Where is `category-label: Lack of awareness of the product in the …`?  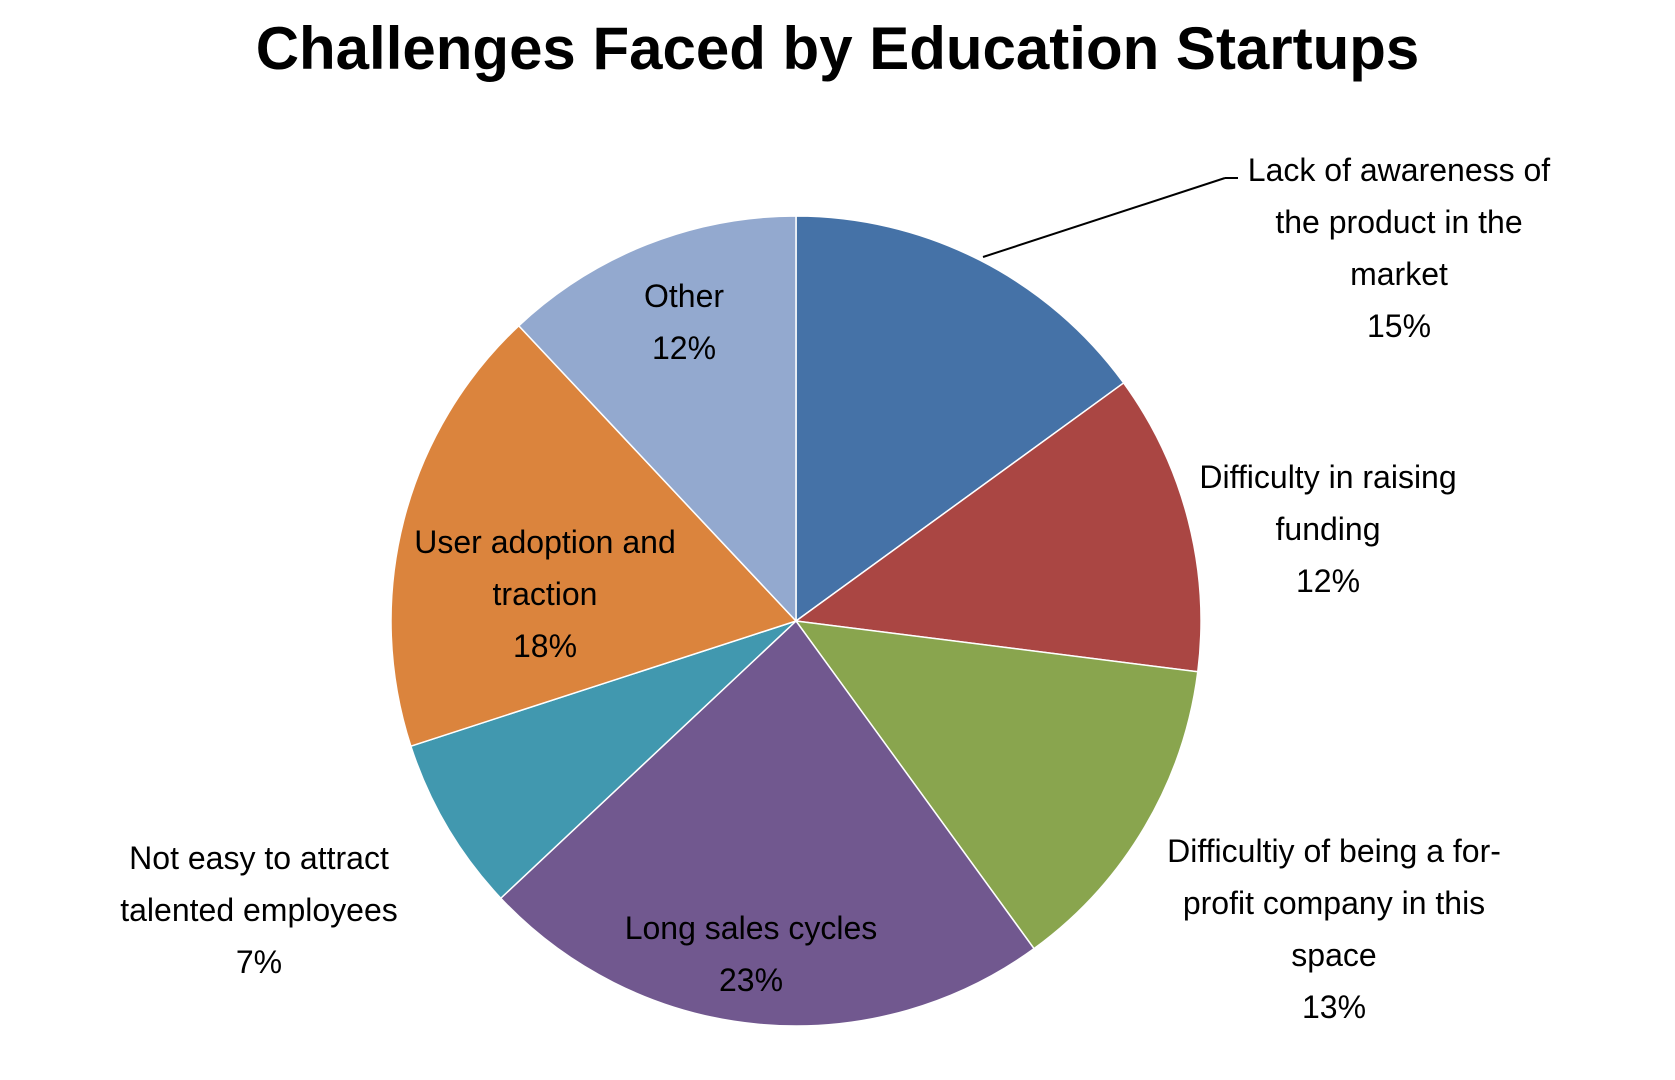 category-label: Lack of awareness of the product in the … is located at coordinates (1399, 222).